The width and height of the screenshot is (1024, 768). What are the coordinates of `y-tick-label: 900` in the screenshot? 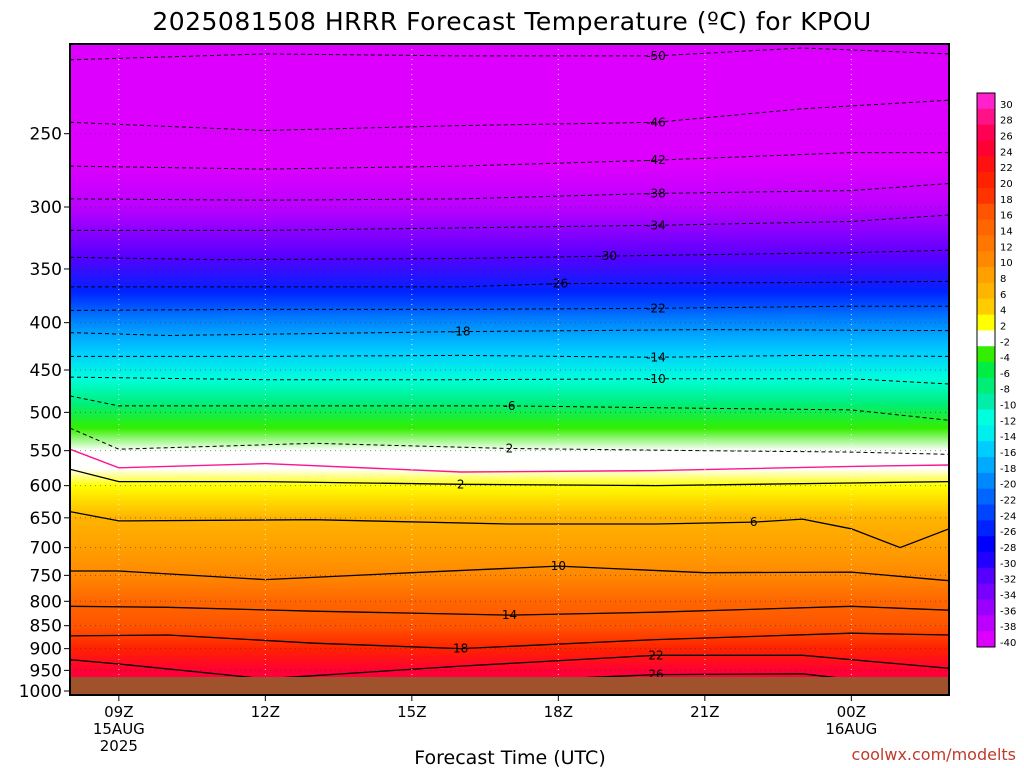 It's located at (46, 650).